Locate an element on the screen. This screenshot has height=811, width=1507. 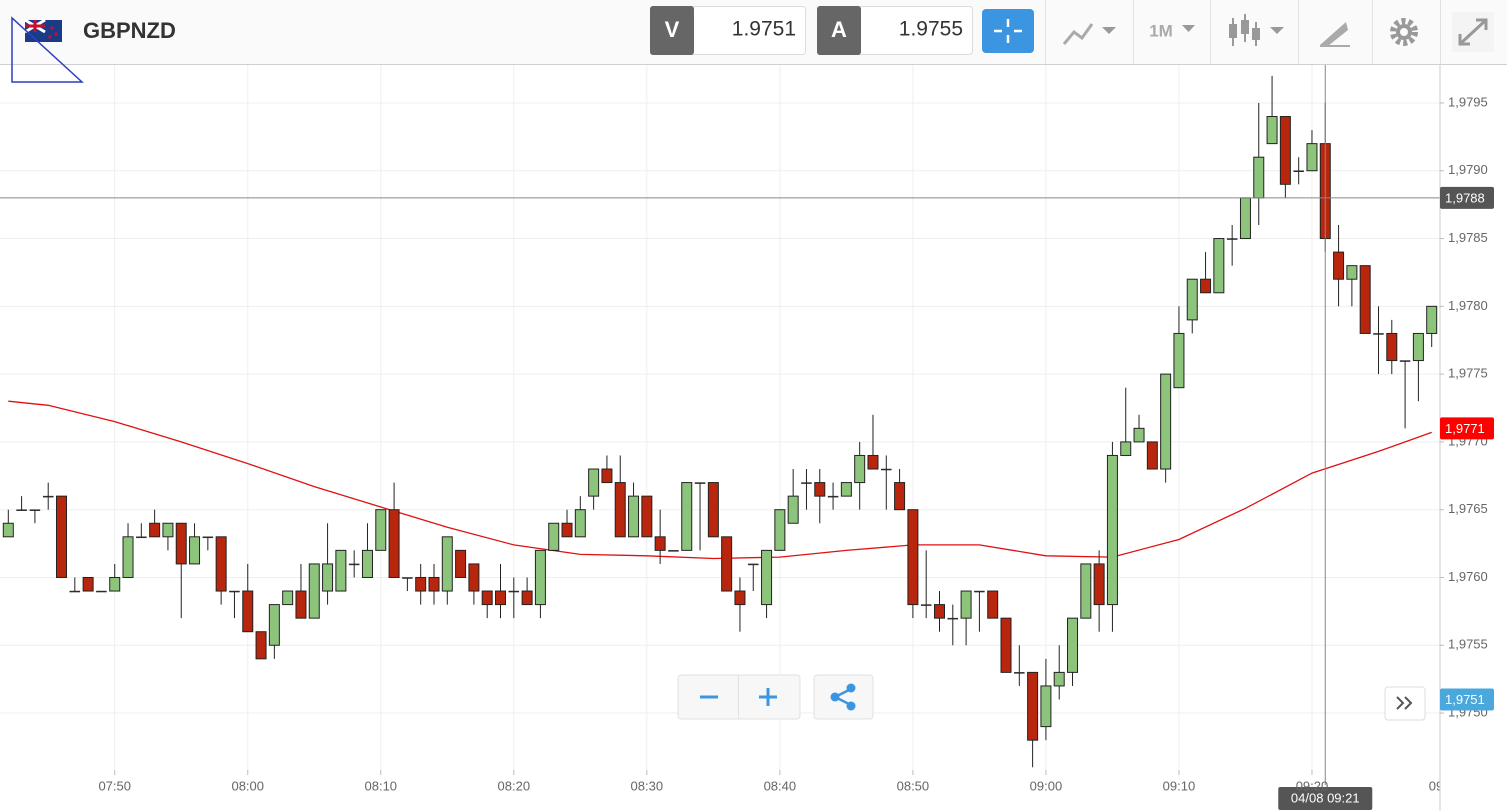
zoom-in is located at coordinates (768, 697).